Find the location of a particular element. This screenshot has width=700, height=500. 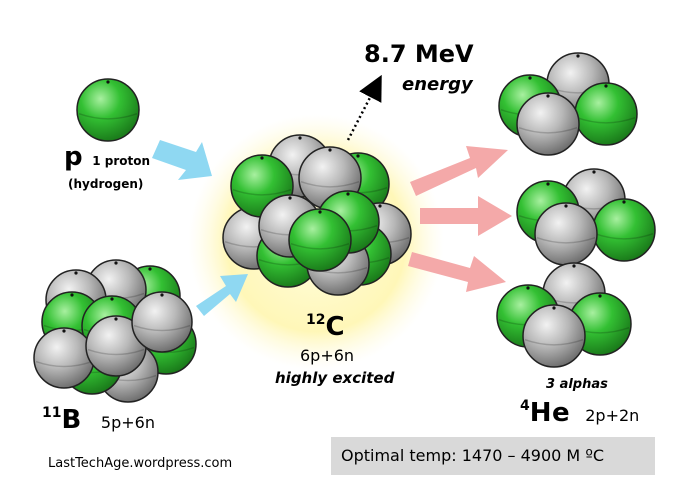

source-credit: LastTechAge.wordpress.com is located at coordinates (140, 463).